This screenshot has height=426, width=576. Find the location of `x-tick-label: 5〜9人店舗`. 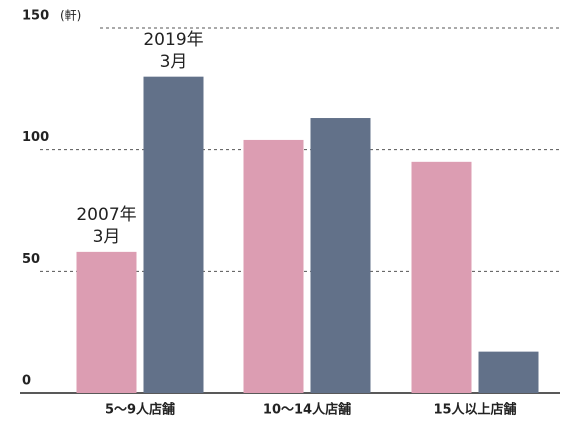

x-tick-label: 5〜9人店舗 is located at coordinates (140, 410).